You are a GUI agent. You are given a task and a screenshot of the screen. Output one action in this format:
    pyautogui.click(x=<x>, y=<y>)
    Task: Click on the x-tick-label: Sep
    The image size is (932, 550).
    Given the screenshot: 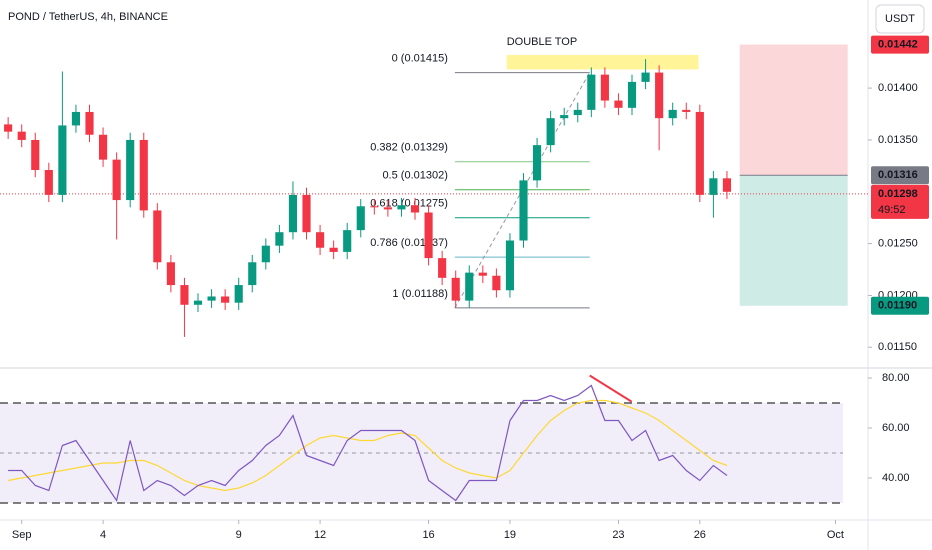 What is the action you would take?
    pyautogui.click(x=22, y=535)
    